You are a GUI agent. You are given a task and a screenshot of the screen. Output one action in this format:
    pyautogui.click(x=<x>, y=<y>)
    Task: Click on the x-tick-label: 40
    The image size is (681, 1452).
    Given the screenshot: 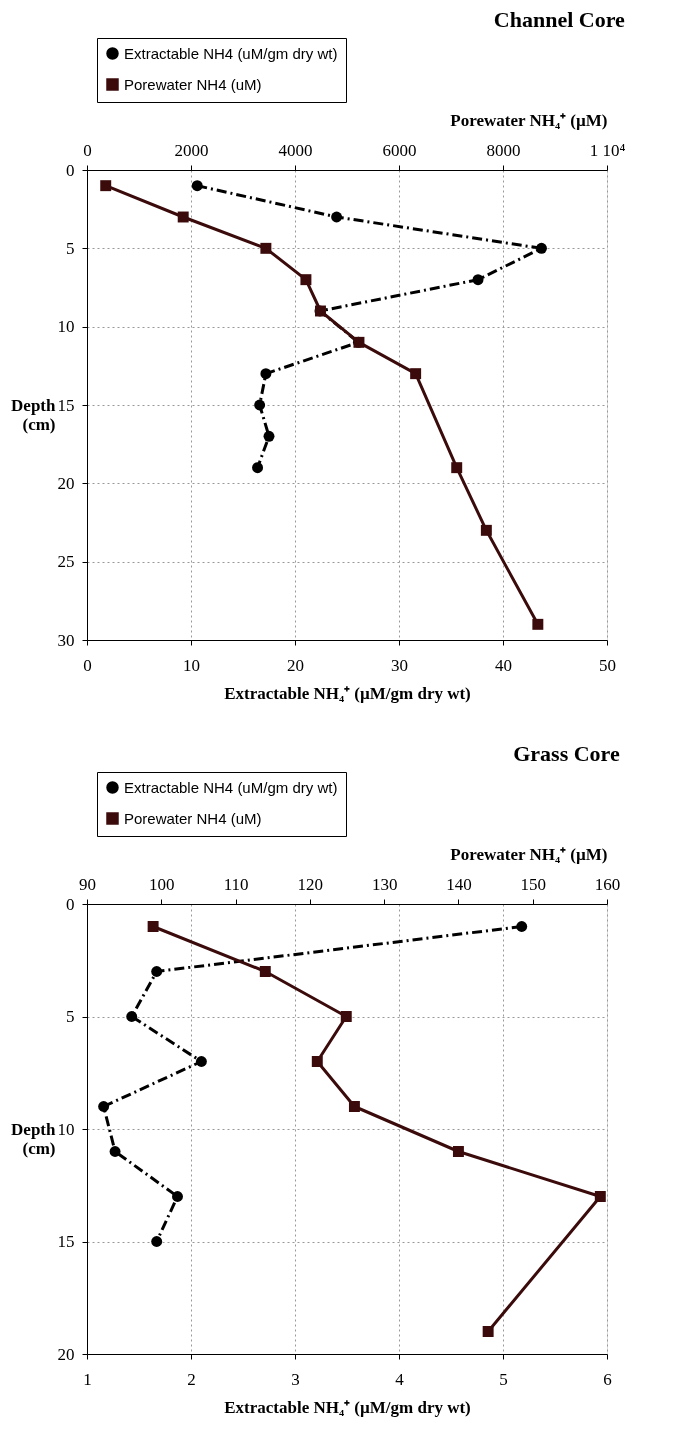 What is the action you would take?
    pyautogui.click(x=503, y=665)
    